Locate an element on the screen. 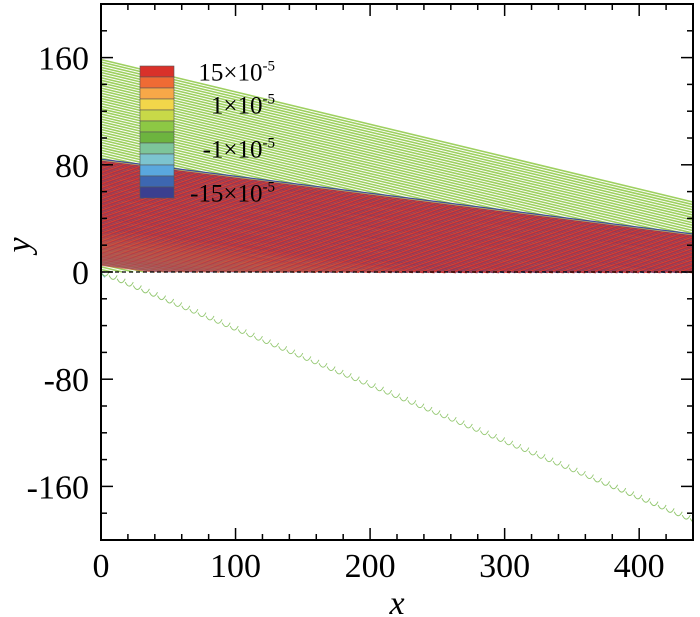 The image size is (700, 617). y-tick-label: 160 is located at coordinates (63, 59).